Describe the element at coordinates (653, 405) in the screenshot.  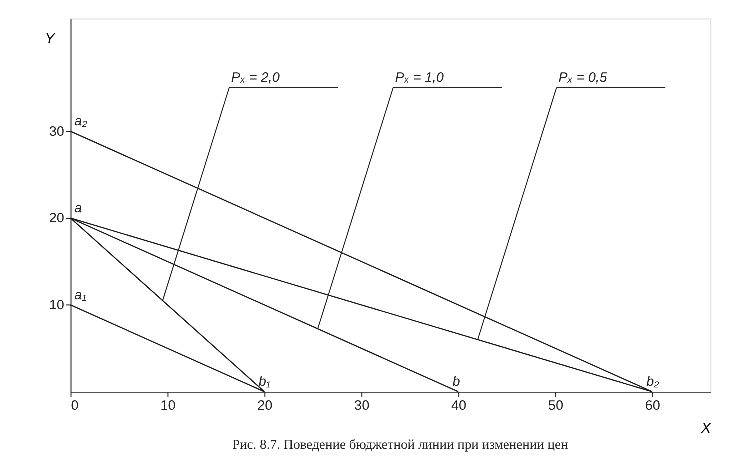
I see `x-tick-label: 60` at that location.